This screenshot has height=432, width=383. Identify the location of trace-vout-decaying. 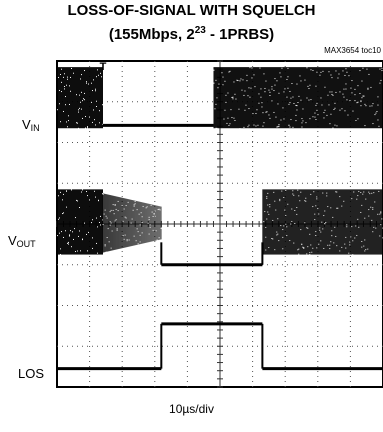
(132, 223).